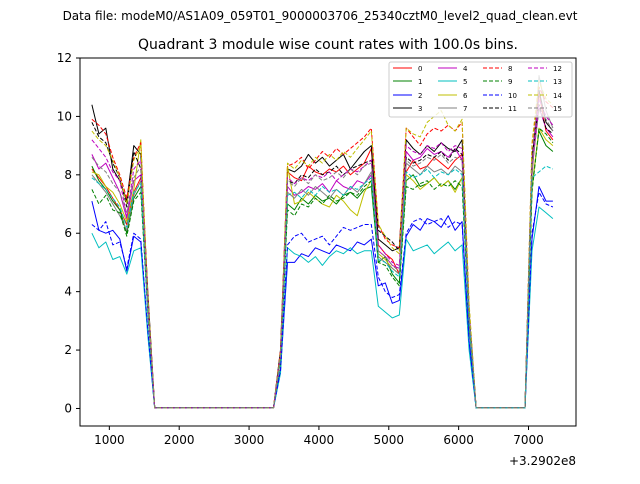 The height and width of the screenshot is (484, 640). Describe the element at coordinates (465, 96) in the screenshot. I see `legend-label-6: 6` at that location.